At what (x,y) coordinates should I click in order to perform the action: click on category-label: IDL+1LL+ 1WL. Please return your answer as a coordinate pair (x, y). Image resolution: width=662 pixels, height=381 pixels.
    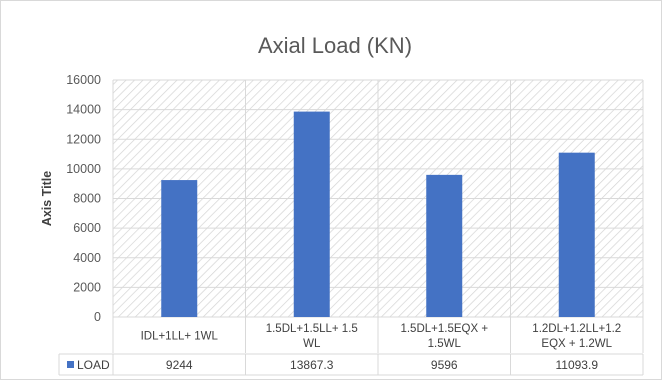
    Looking at the image, I should click on (180, 337).